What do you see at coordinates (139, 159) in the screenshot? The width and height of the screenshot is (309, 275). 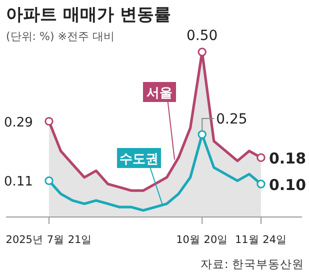 I see `text: 수도권` at bounding box center [139, 159].